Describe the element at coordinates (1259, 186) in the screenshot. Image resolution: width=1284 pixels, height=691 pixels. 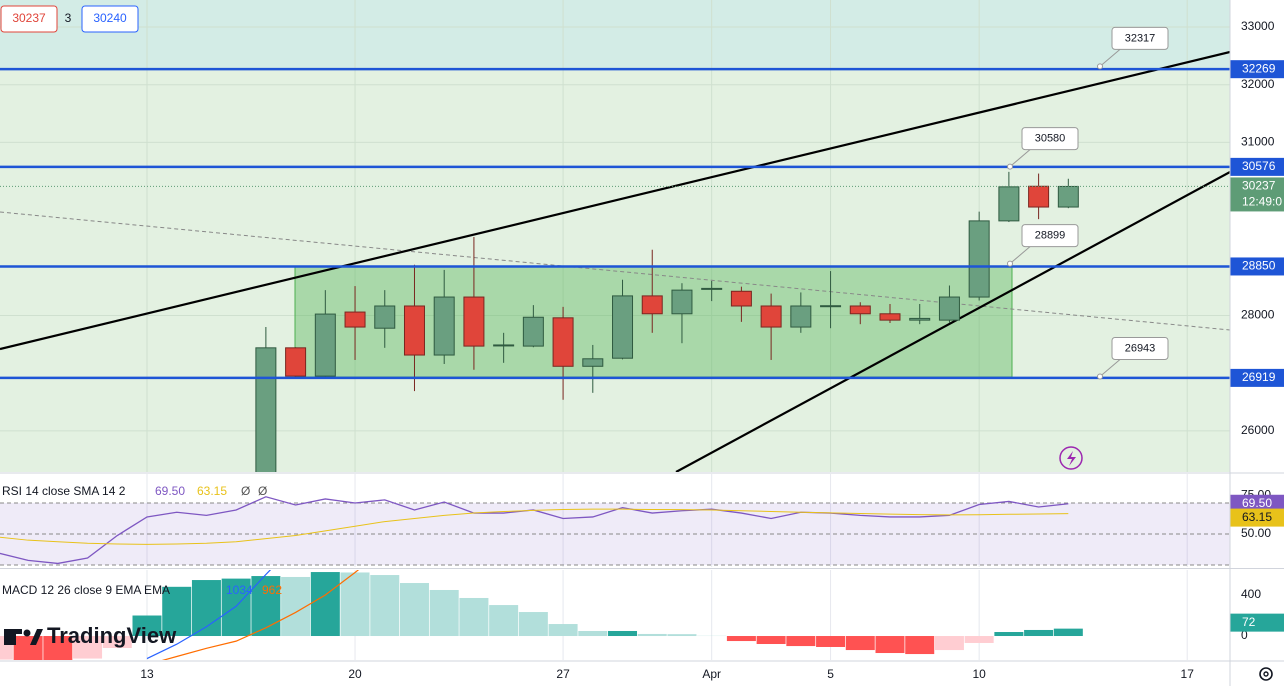
I see `last-price-label: 30237` at that location.